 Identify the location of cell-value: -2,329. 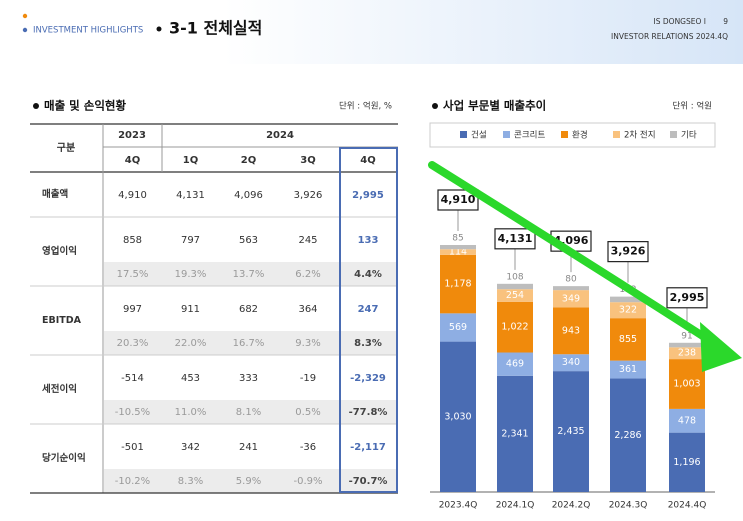
(368, 378).